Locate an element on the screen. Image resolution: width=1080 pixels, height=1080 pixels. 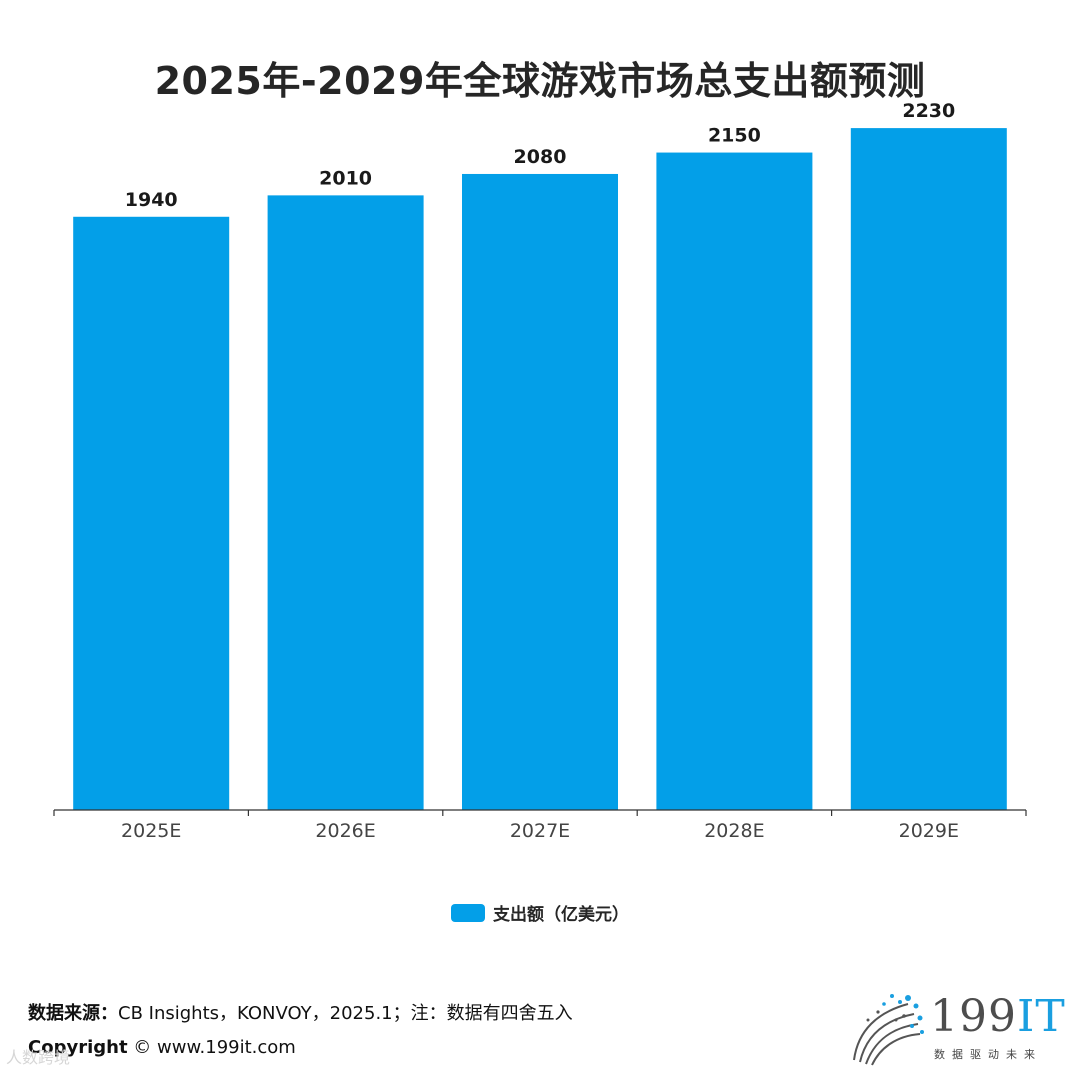
x-tick-label-2026E: 2026E is located at coordinates (345, 831).